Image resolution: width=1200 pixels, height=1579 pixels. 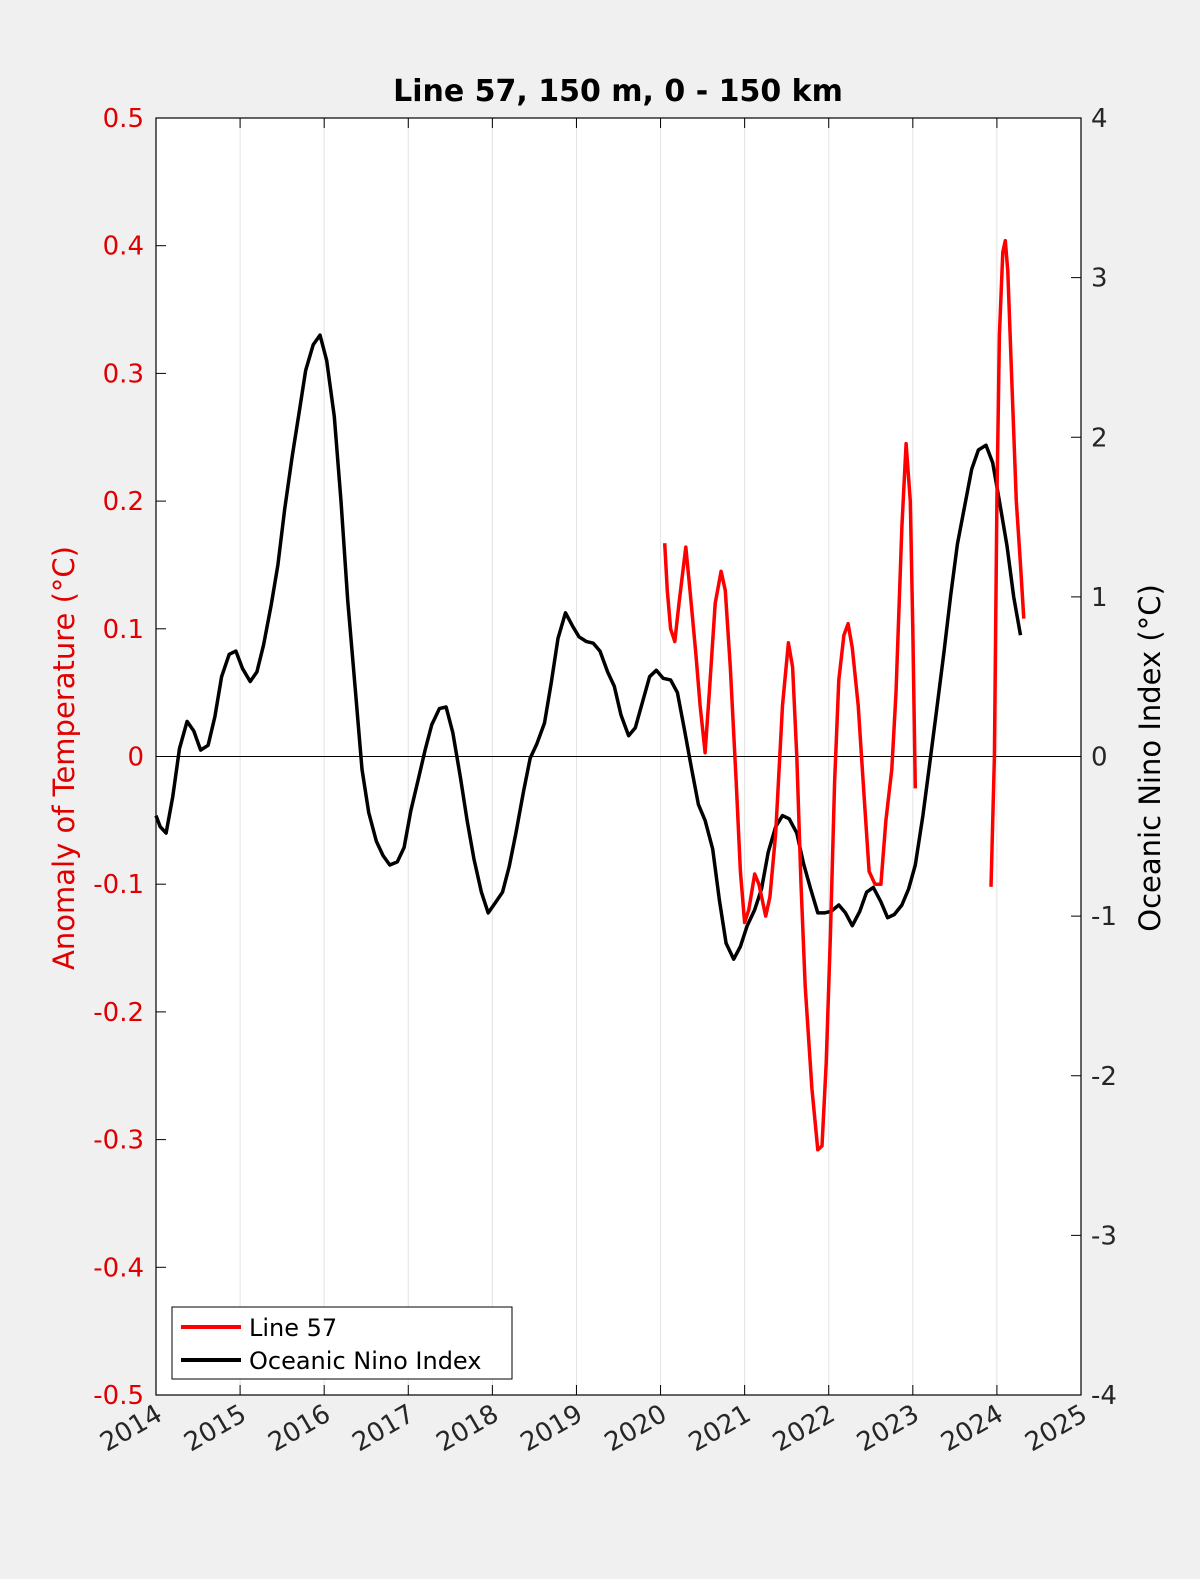 I want to click on y-left-tick-label: 0.3, so click(x=123, y=374).